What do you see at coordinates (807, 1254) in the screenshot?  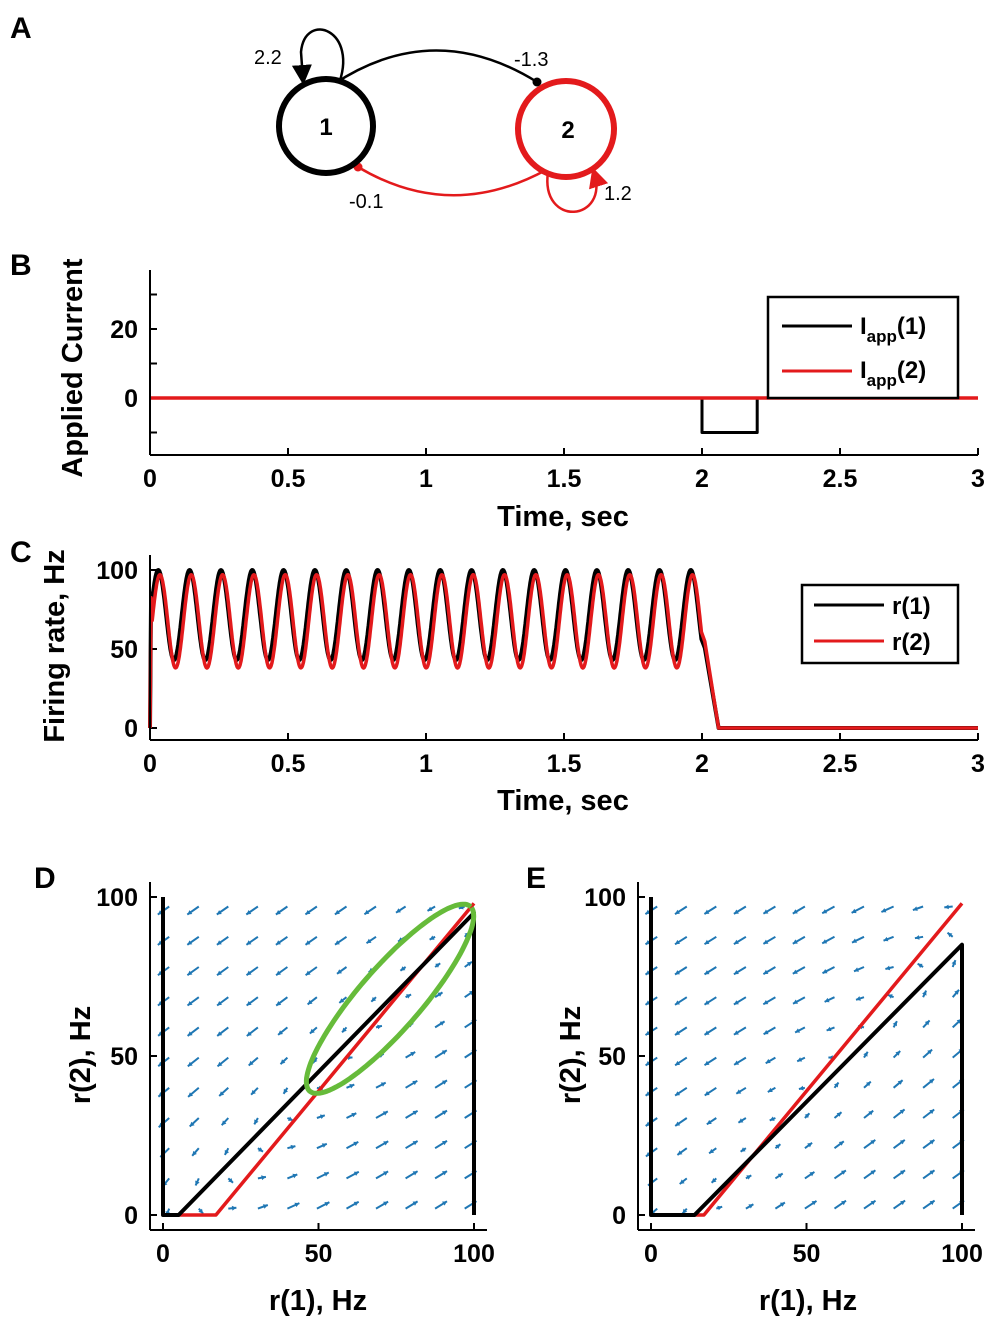 I see `x-tick-label: 50` at bounding box center [807, 1254].